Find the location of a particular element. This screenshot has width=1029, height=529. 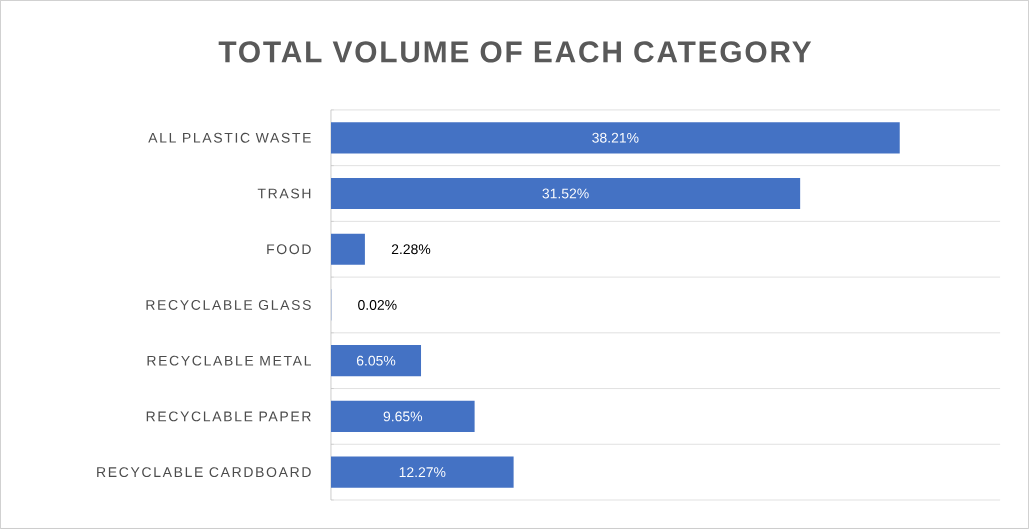

y-tick-label: TRASH is located at coordinates (284, 193).